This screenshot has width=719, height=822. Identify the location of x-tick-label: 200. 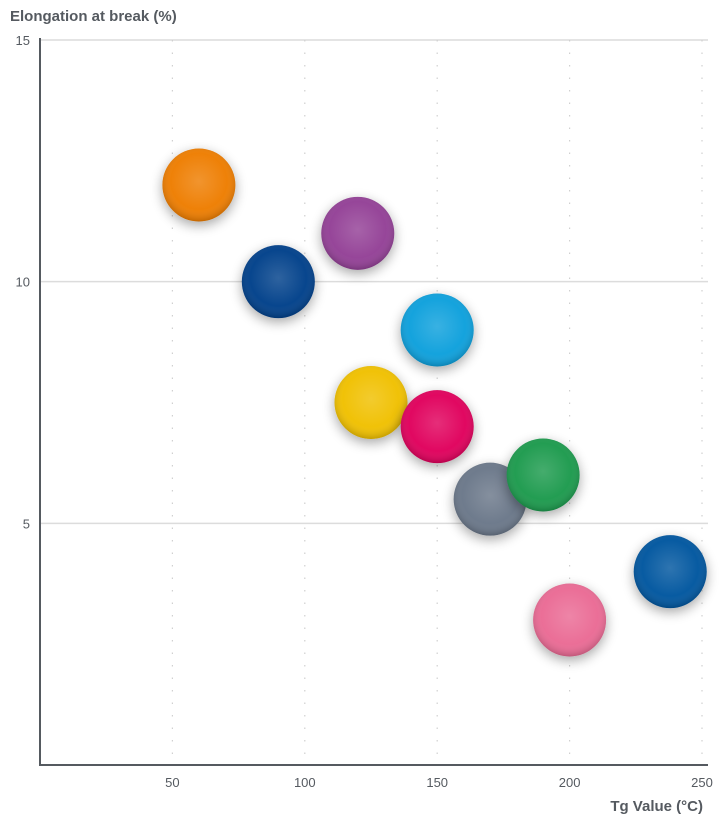
(570, 782).